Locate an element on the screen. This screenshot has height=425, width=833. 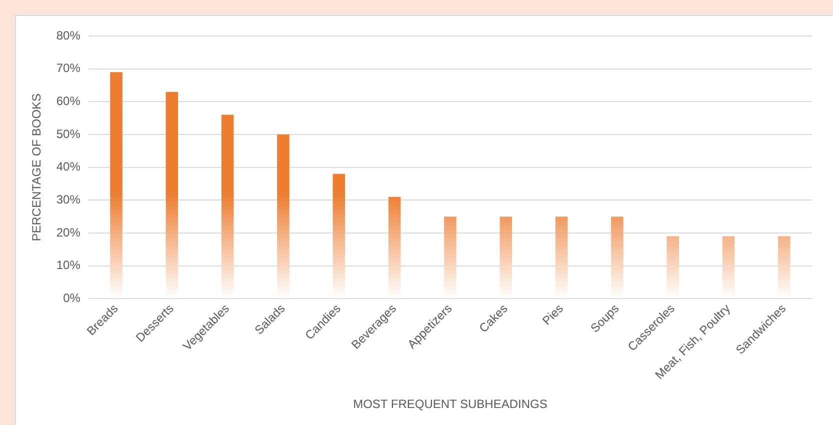
y-tick-label: 20% is located at coordinates (68, 232).